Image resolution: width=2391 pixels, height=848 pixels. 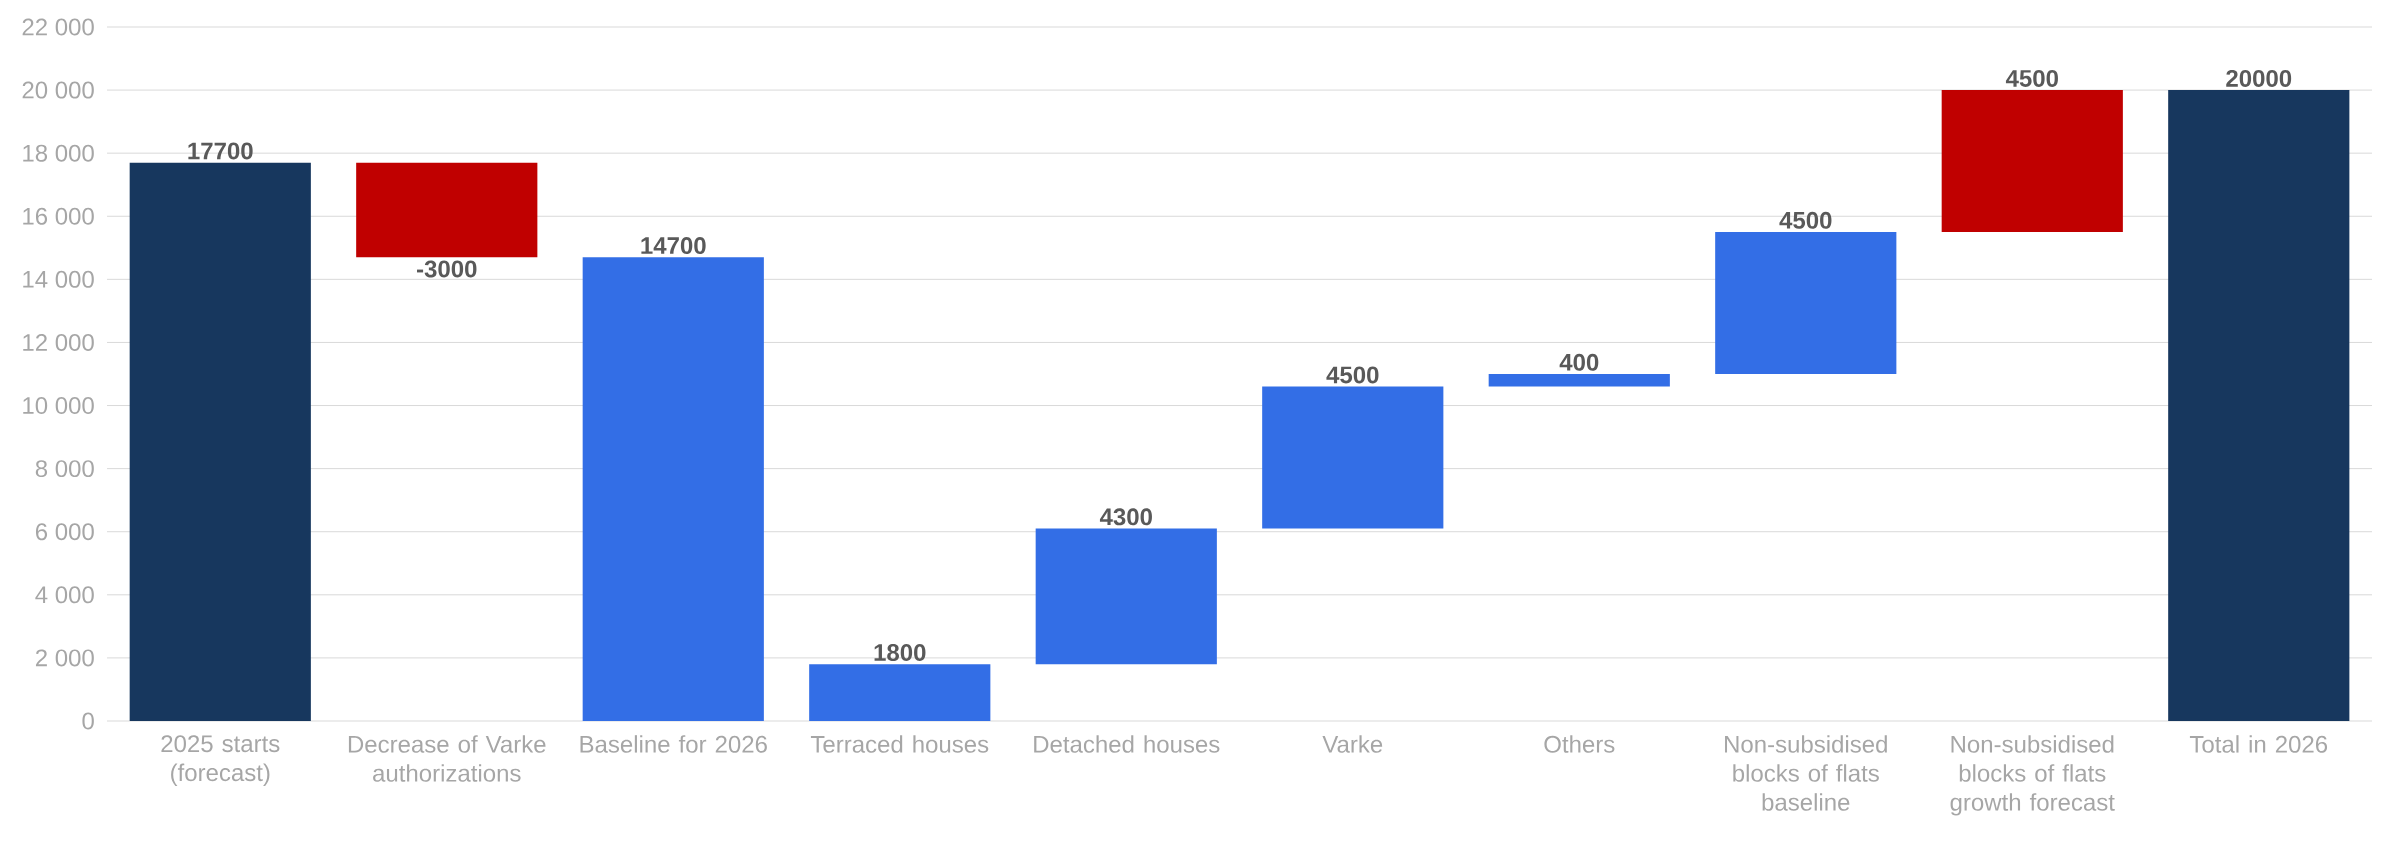 What do you see at coordinates (673, 744) in the screenshot?
I see `x-tick-label: Baseline for 2026` at bounding box center [673, 744].